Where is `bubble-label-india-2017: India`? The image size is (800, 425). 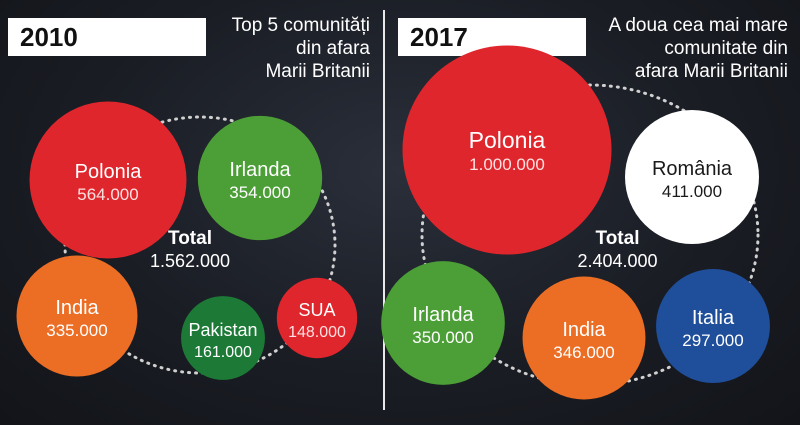
bubble-label-india-2017: India is located at coordinates (584, 330).